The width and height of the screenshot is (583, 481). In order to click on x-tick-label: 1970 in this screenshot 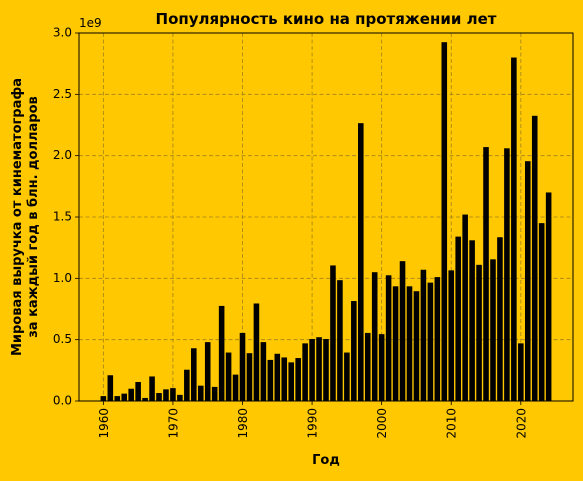, I will do `click(173, 423)`.